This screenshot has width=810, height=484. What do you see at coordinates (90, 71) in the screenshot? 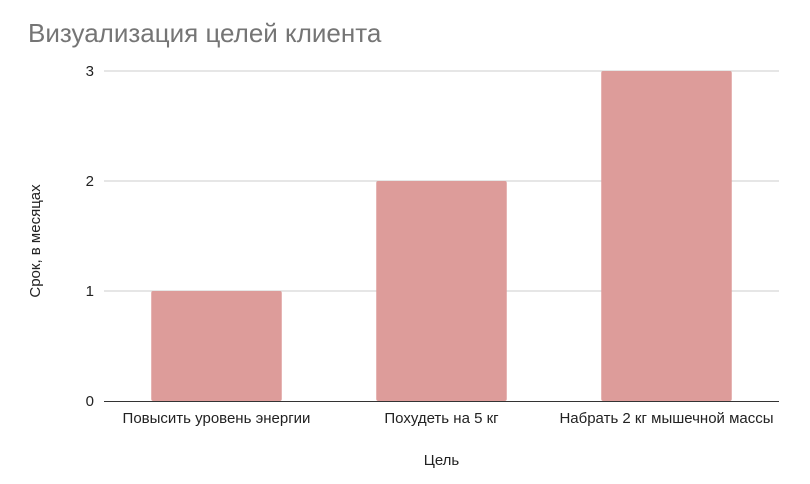
I see `y-tick-label: 3` at bounding box center [90, 71].